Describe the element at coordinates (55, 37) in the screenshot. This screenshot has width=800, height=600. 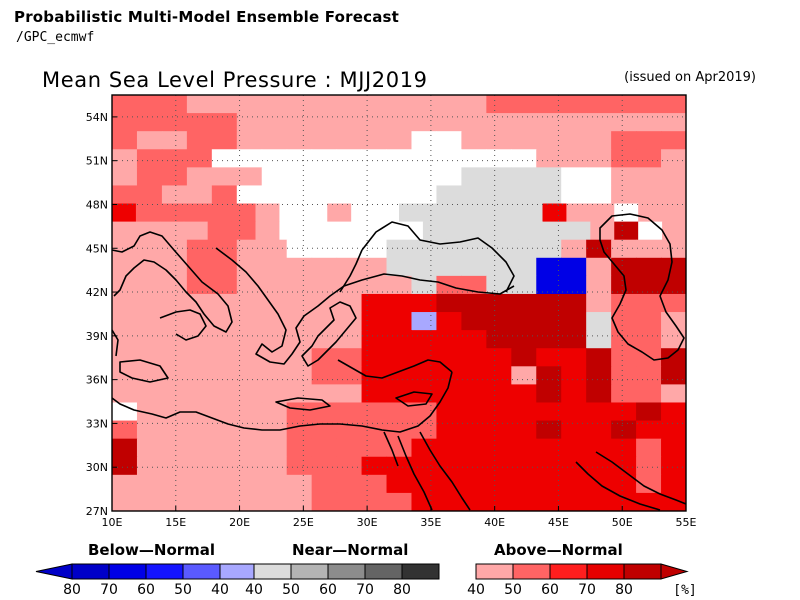
I see `forecast-source: /GPC_ecmwf` at that location.